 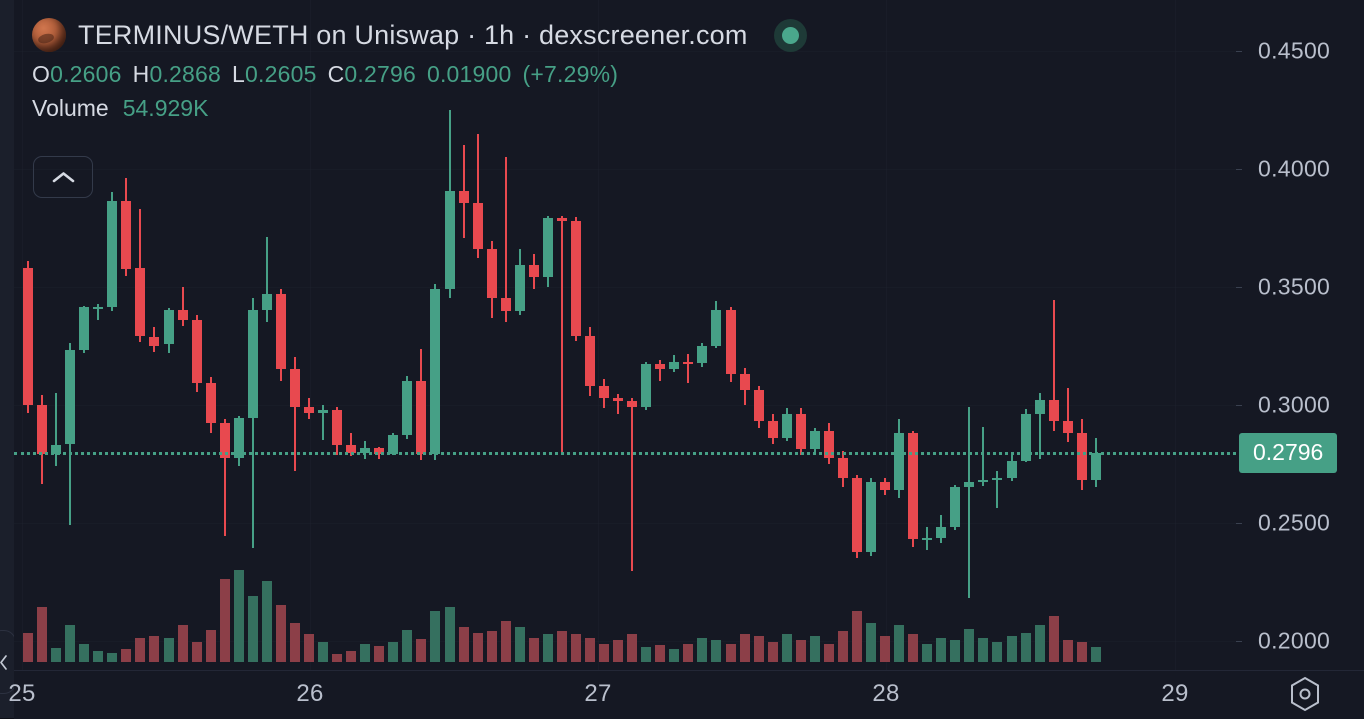 What do you see at coordinates (886, 693) in the screenshot?
I see `time-axis-label: 28` at bounding box center [886, 693].